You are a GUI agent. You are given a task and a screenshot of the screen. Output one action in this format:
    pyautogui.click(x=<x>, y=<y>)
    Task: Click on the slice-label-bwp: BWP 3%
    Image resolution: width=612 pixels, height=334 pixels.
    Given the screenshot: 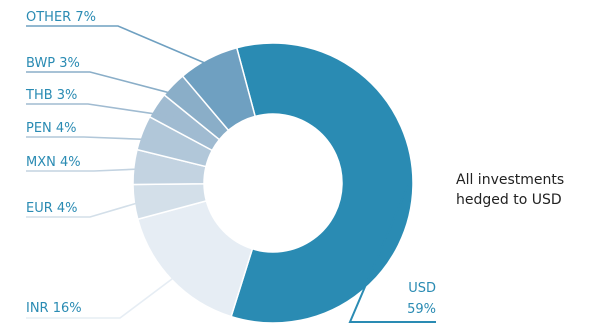 What is the action you would take?
    pyautogui.click(x=53, y=63)
    